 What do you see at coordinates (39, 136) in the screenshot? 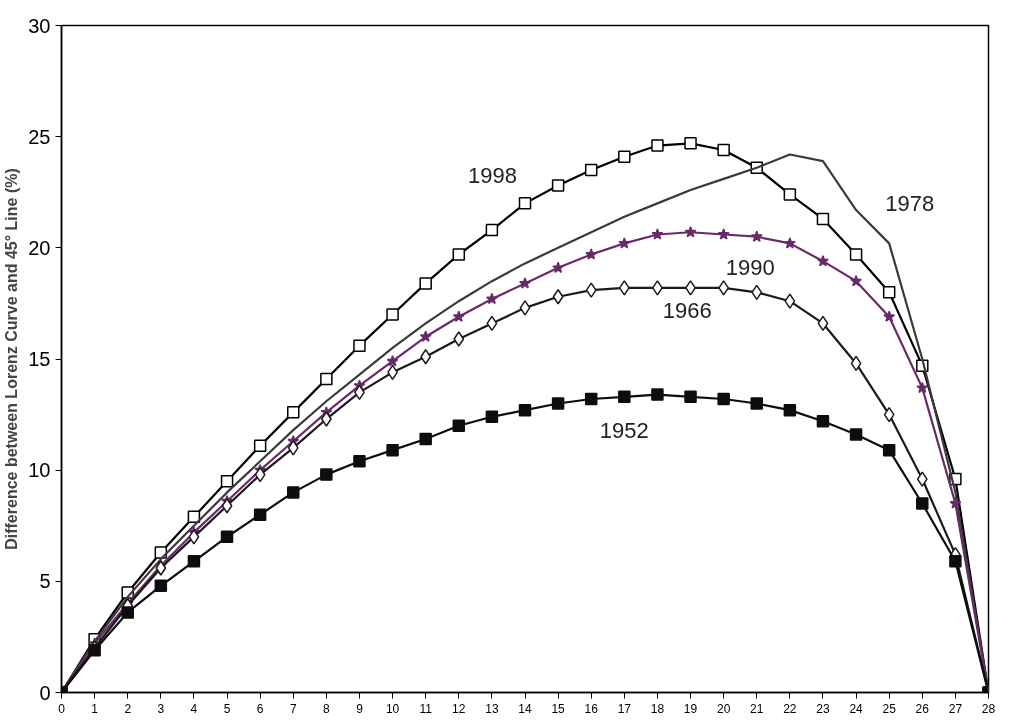
I see `y-tick-label: 25` at bounding box center [39, 136].